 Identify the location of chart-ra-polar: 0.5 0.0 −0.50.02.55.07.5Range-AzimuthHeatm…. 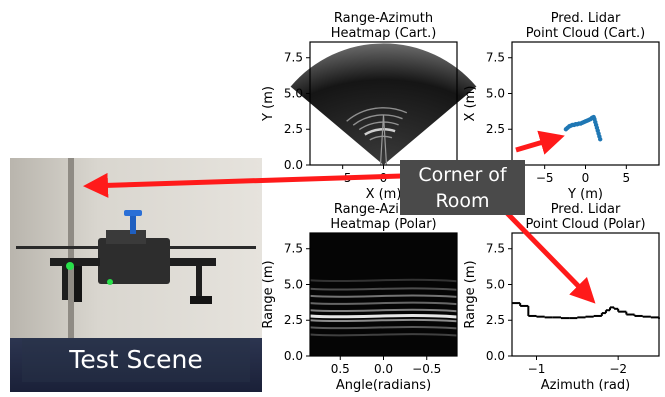
(359, 297).